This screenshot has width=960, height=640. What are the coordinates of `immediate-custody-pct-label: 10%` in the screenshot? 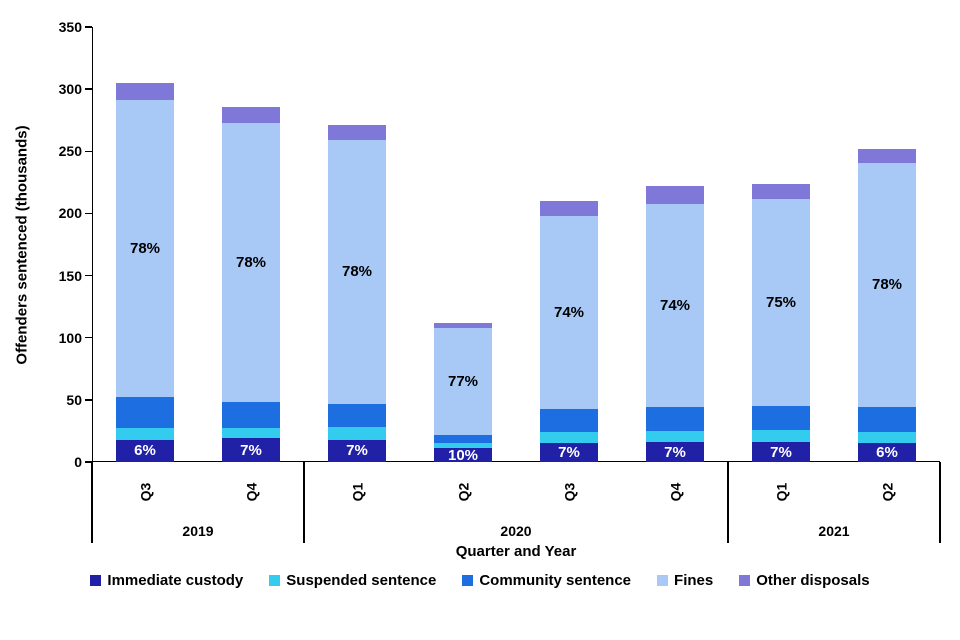 It's located at (463, 455).